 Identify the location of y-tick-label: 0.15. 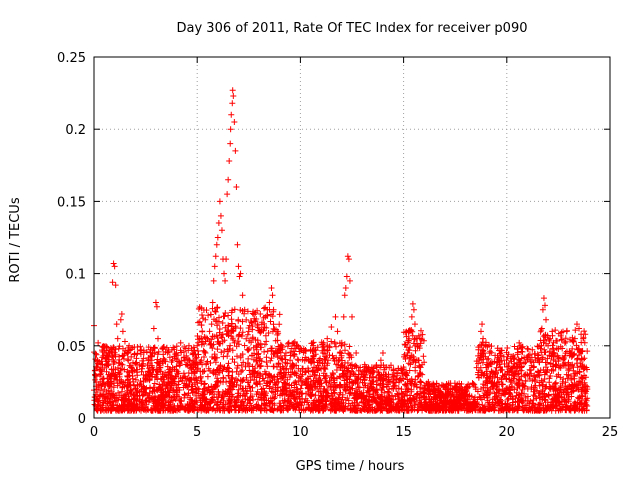
(71, 202).